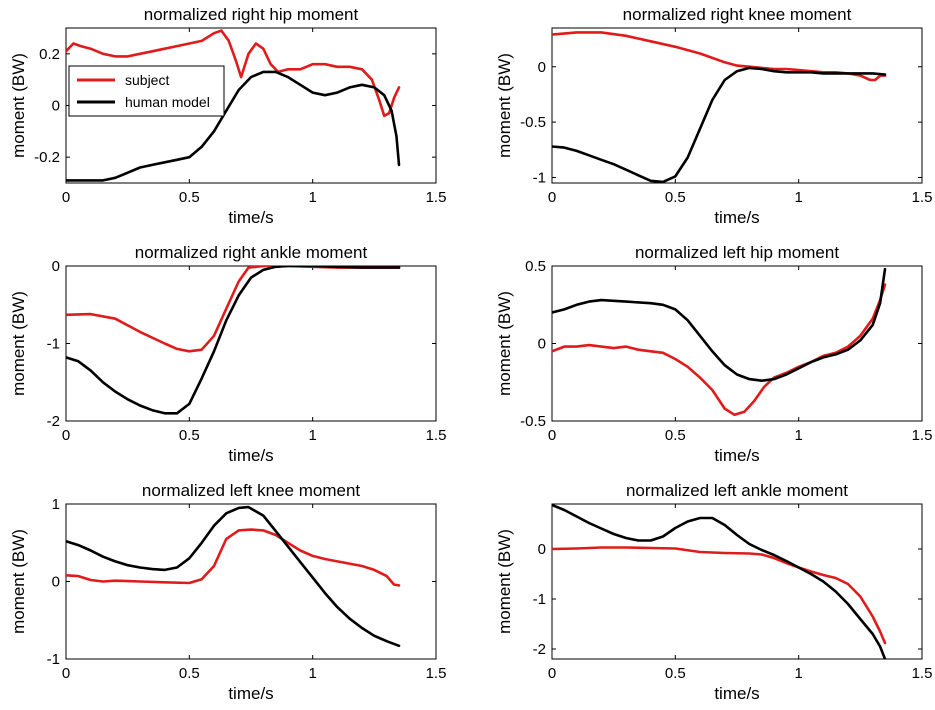 The height and width of the screenshot is (710, 935). I want to click on legend-box, so click(146, 91).